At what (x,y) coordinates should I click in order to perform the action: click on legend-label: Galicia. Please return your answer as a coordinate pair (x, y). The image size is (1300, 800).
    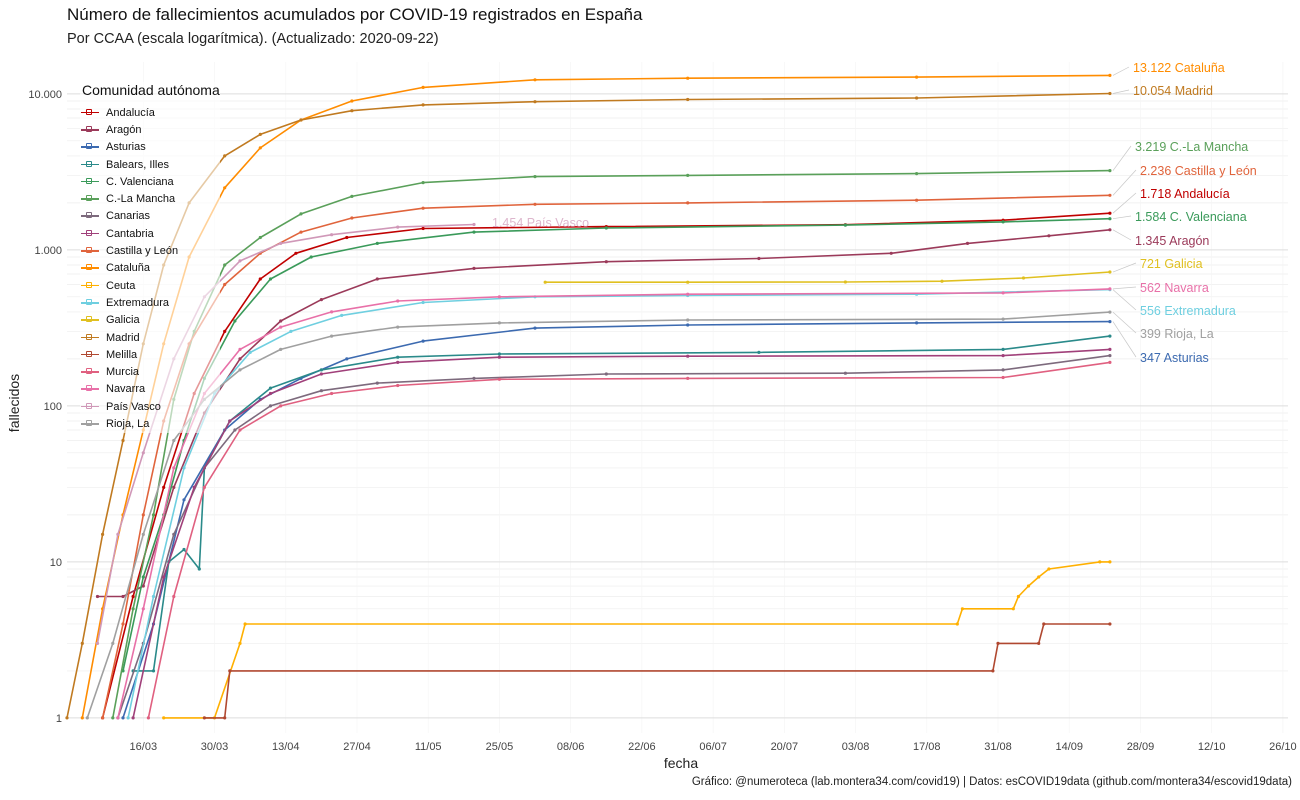
    Looking at the image, I should click on (123, 320).